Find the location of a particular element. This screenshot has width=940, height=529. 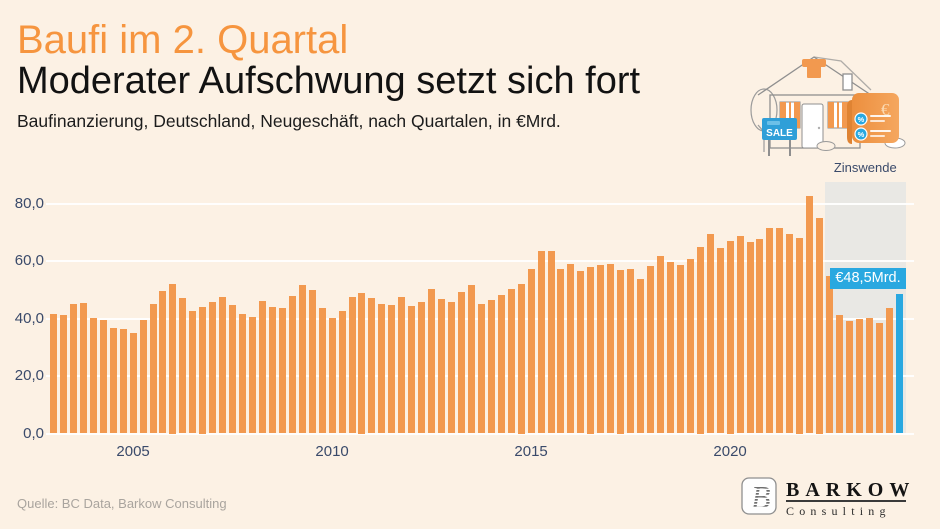

bar-2003-q1 is located at coordinates (53, 373).